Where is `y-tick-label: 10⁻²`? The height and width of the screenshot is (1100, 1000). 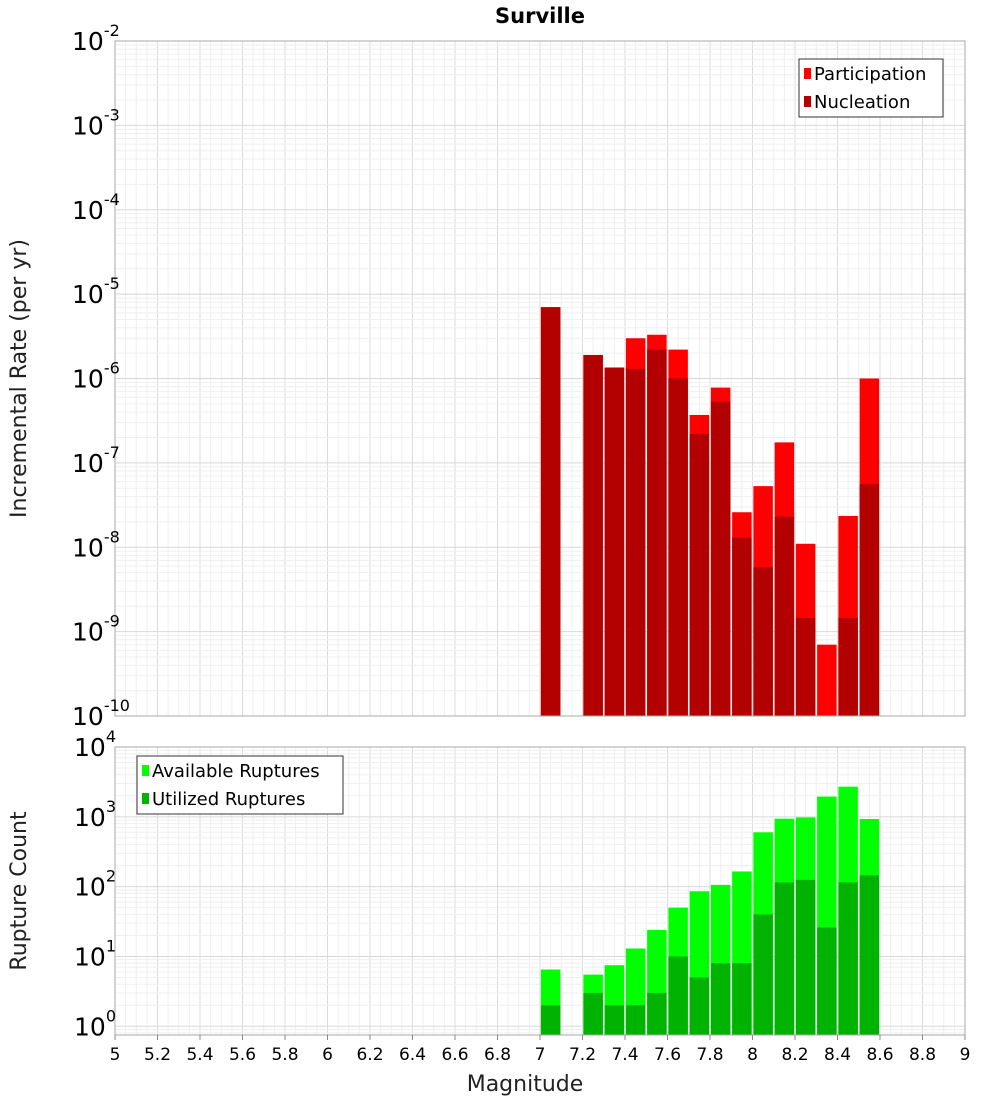 y-tick-label: 10⁻² is located at coordinates (96, 38).